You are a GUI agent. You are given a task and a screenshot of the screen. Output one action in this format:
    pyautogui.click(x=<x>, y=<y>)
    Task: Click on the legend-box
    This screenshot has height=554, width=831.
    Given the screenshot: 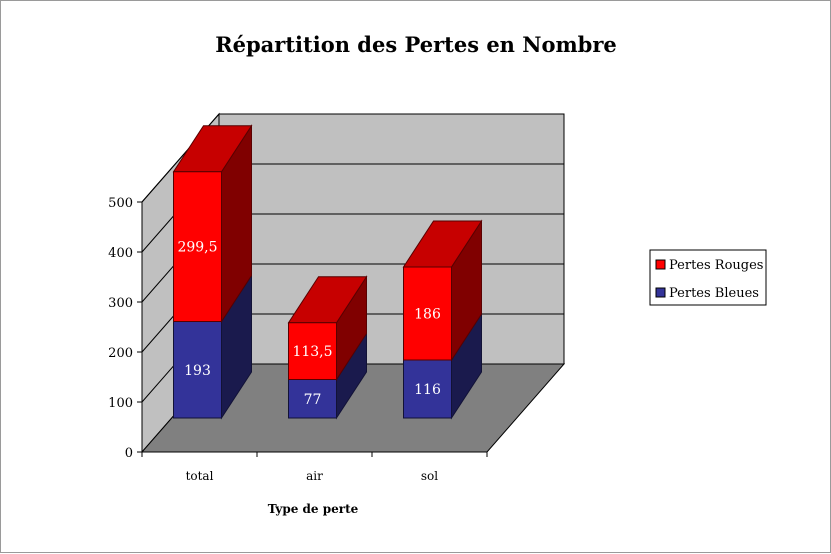 What is the action you would take?
    pyautogui.click(x=708, y=277)
    